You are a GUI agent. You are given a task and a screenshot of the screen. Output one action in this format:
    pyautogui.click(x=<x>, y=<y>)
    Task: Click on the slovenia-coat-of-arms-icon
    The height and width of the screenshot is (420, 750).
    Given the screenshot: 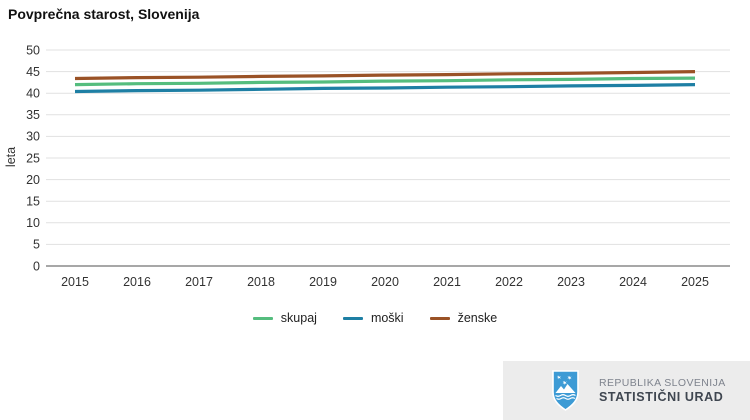 What is the action you would take?
    pyautogui.click(x=565, y=390)
    